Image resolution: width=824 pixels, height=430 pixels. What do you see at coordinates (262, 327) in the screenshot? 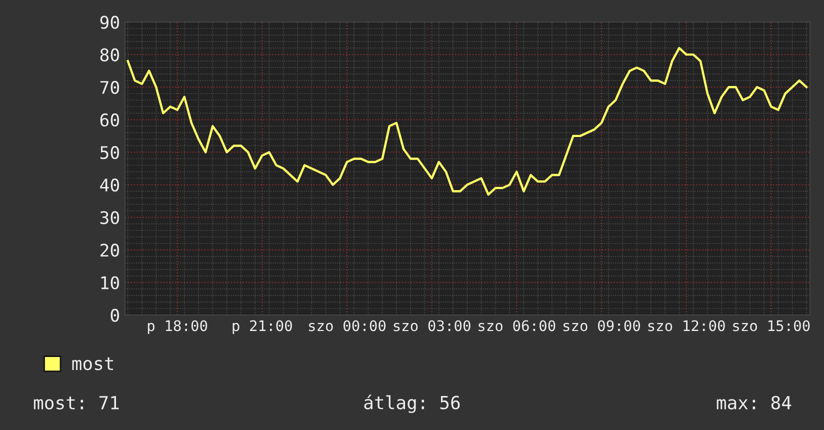
I see `x-tick-label: p 21:00` at bounding box center [262, 327].